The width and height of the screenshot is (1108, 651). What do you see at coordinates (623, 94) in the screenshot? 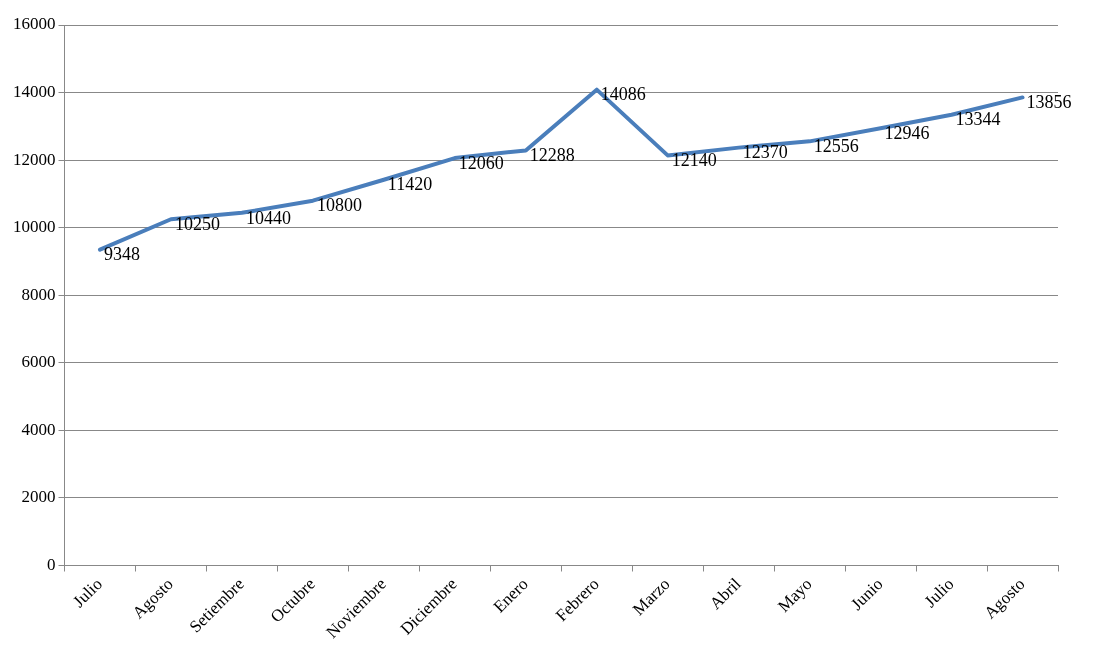
I see `data-label: 14086` at bounding box center [623, 94].